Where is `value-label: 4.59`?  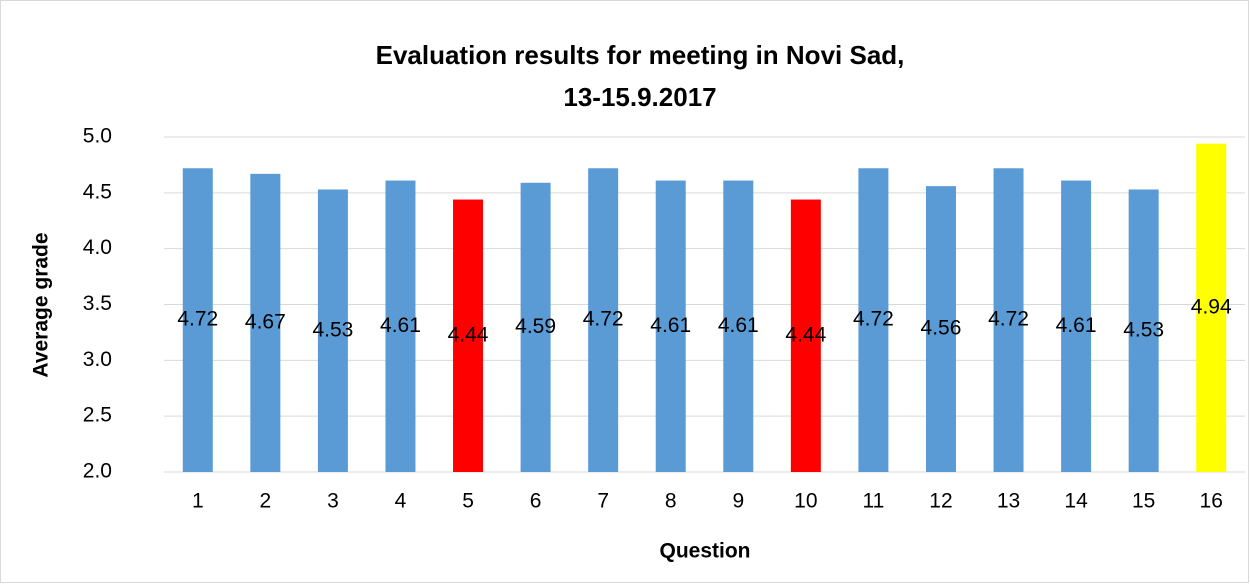 value-label: 4.59 is located at coordinates (535, 326).